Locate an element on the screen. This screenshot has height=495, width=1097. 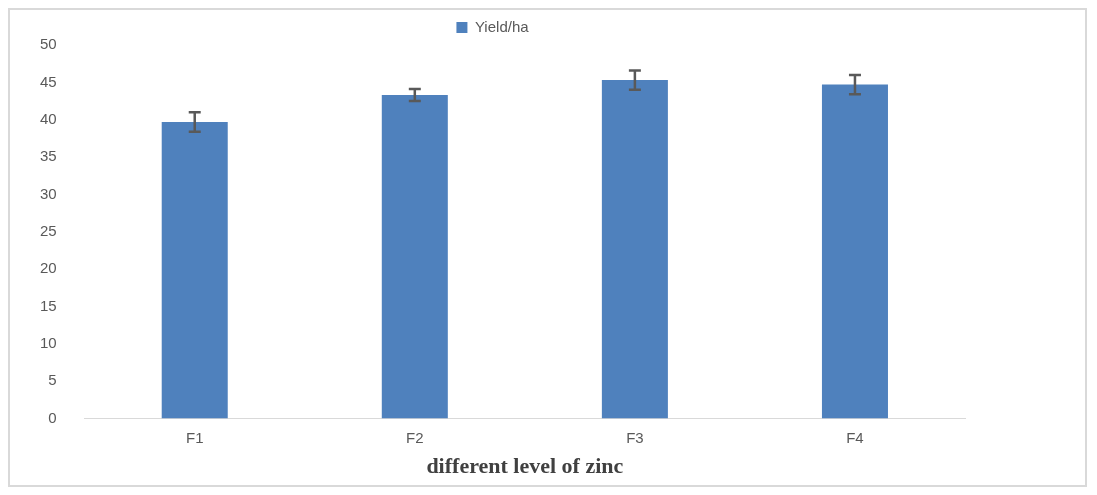
x-axis-title: different level of zinc is located at coordinates (525, 466).